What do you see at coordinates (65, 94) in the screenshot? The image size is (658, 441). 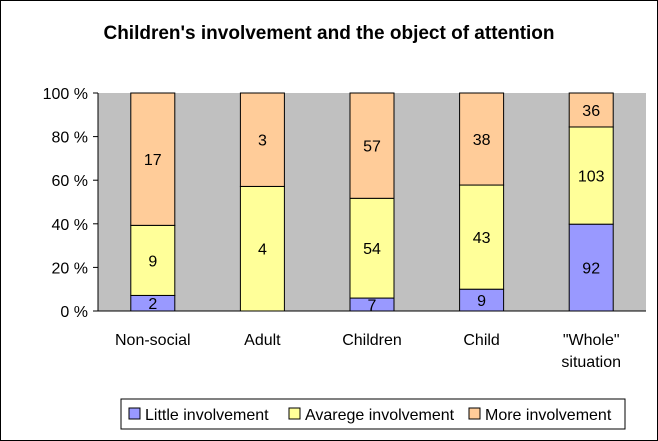 I see `y-tick-label: 100 %` at bounding box center [65, 94].